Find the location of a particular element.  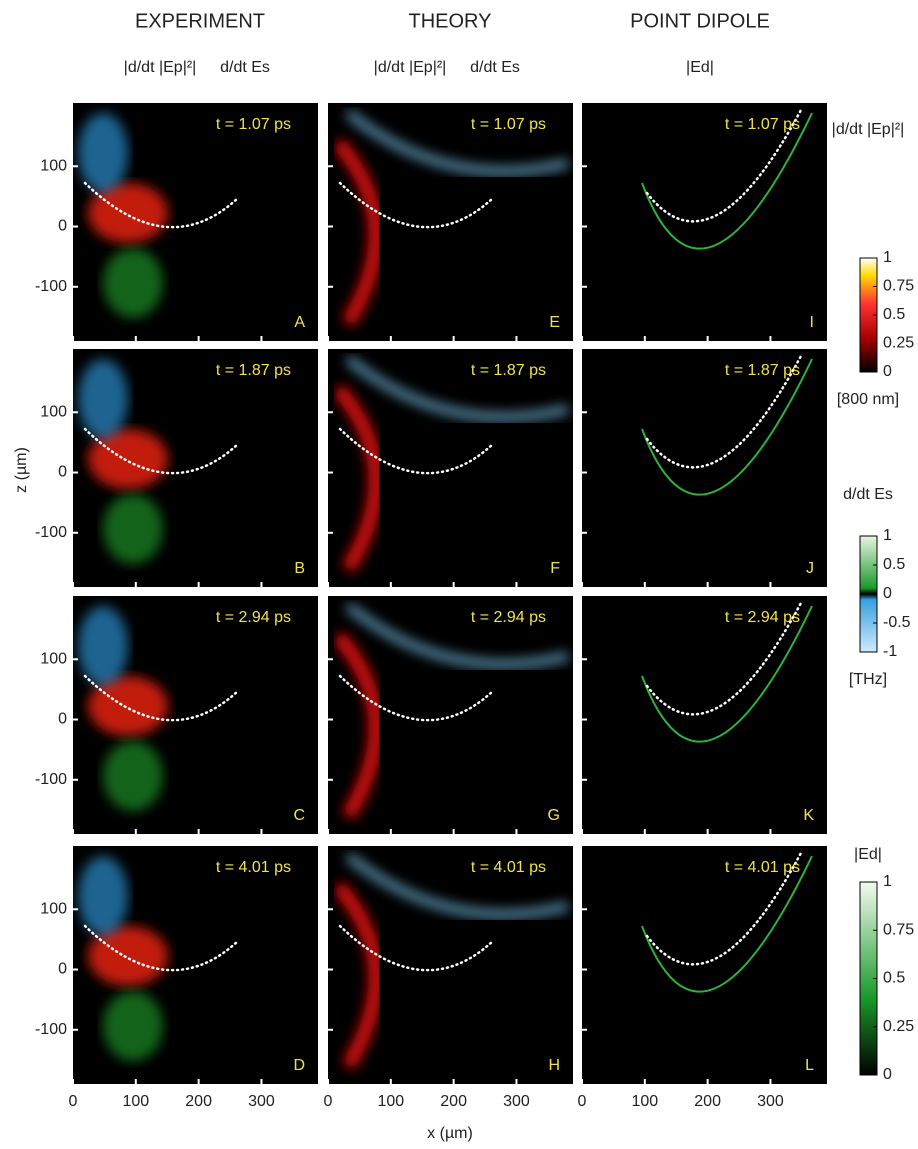

colorbar-tick-label: -0.5 is located at coordinates (897, 622).